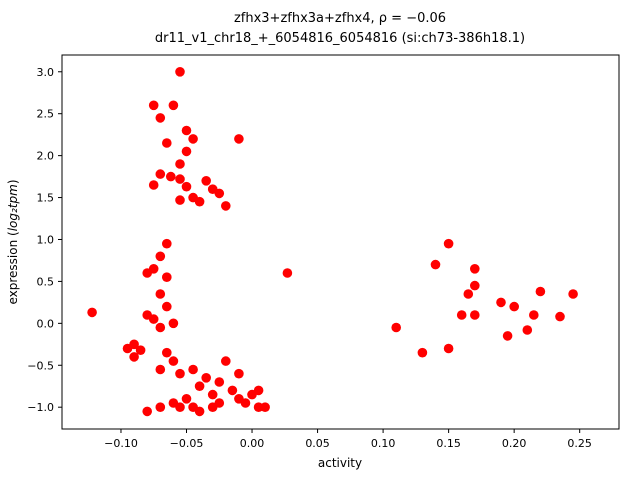 The image size is (640, 480). Describe the element at coordinates (46, 239) in the screenshot. I see `y-tick-label: 1.0` at that location.